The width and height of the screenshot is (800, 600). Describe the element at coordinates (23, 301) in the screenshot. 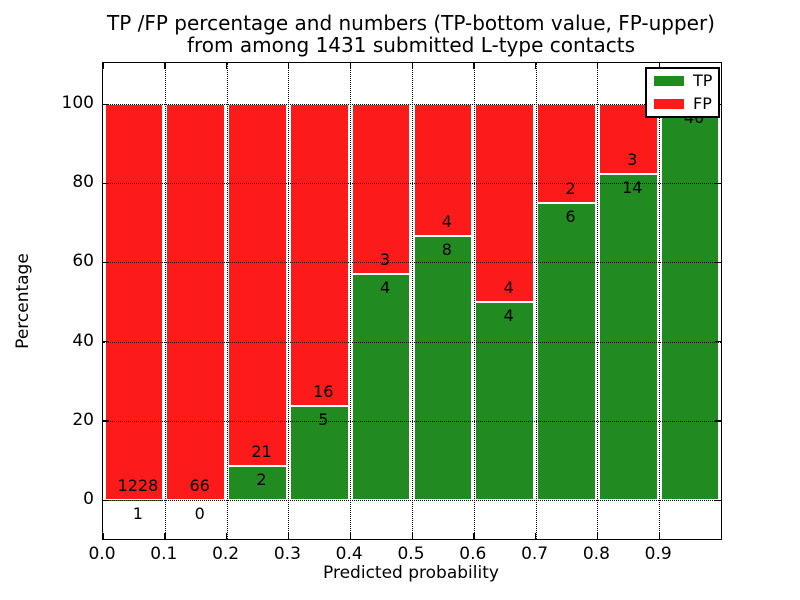

I see `y-axis-label: Percentage` at that location.